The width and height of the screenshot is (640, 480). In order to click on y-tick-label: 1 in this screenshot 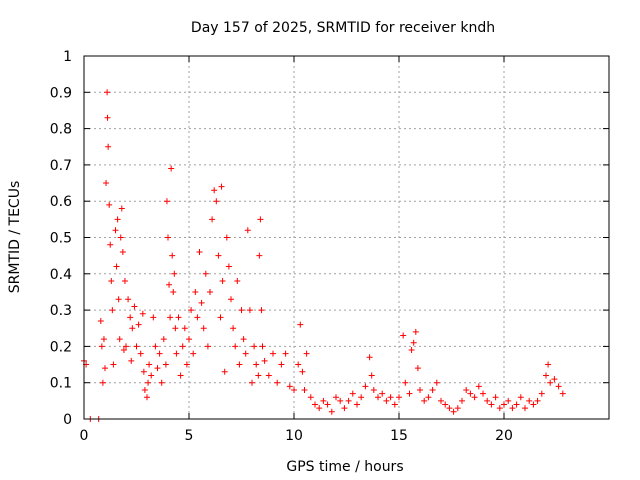, I will do `click(67, 57)`.